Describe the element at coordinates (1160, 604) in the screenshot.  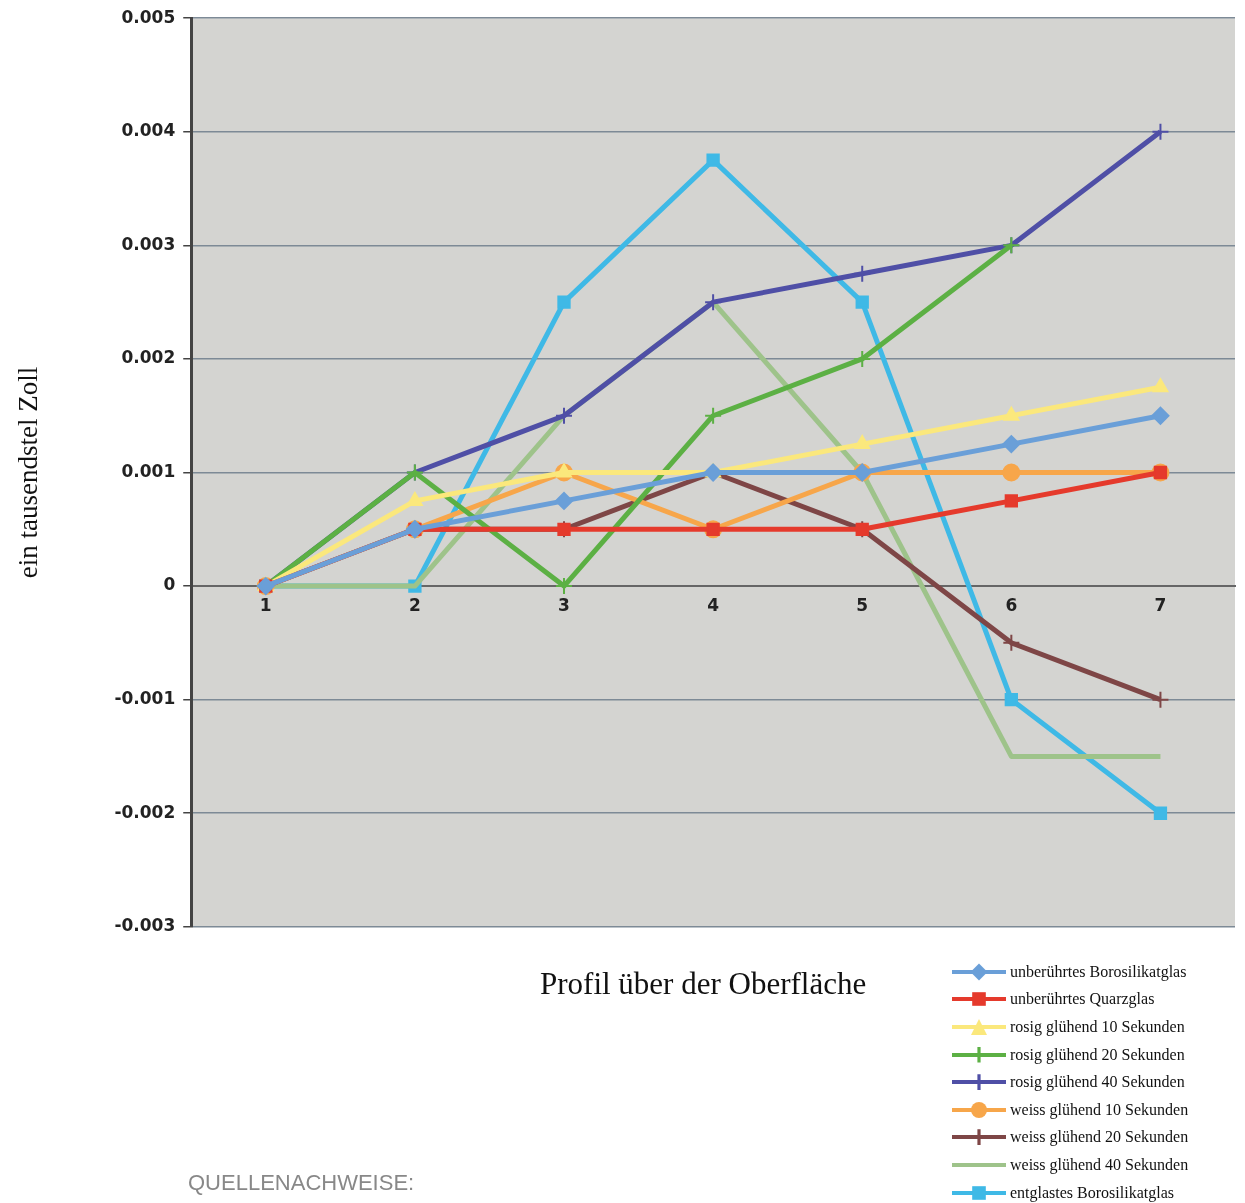
I see `x-tick-label: 7` at that location.